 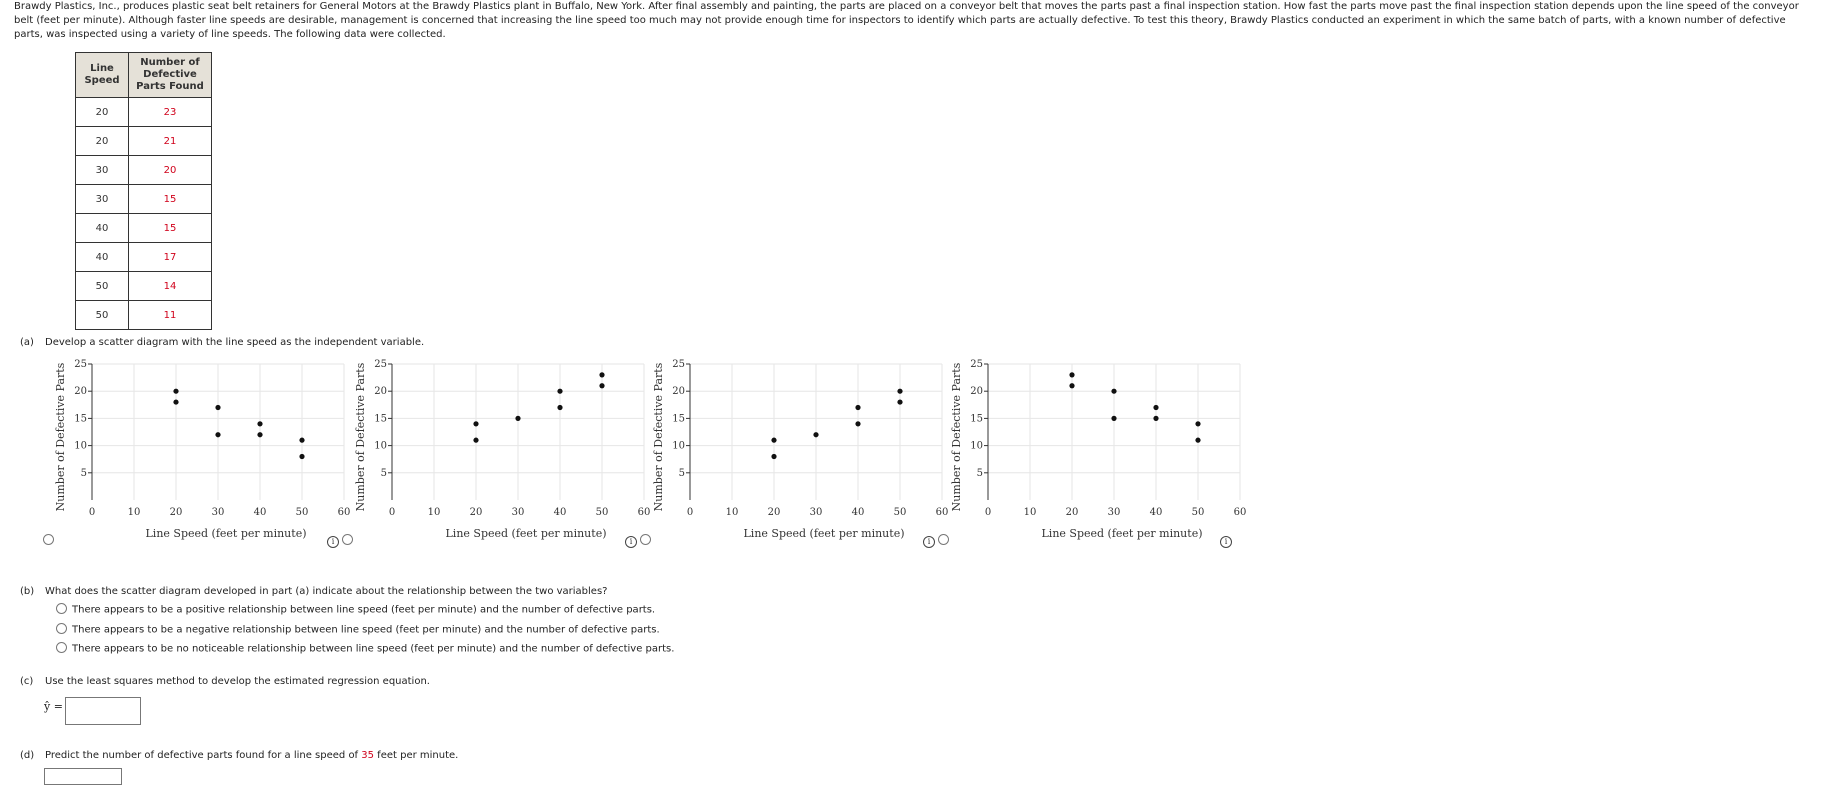 I want to click on table-row: 20 23, so click(x=143, y=112).